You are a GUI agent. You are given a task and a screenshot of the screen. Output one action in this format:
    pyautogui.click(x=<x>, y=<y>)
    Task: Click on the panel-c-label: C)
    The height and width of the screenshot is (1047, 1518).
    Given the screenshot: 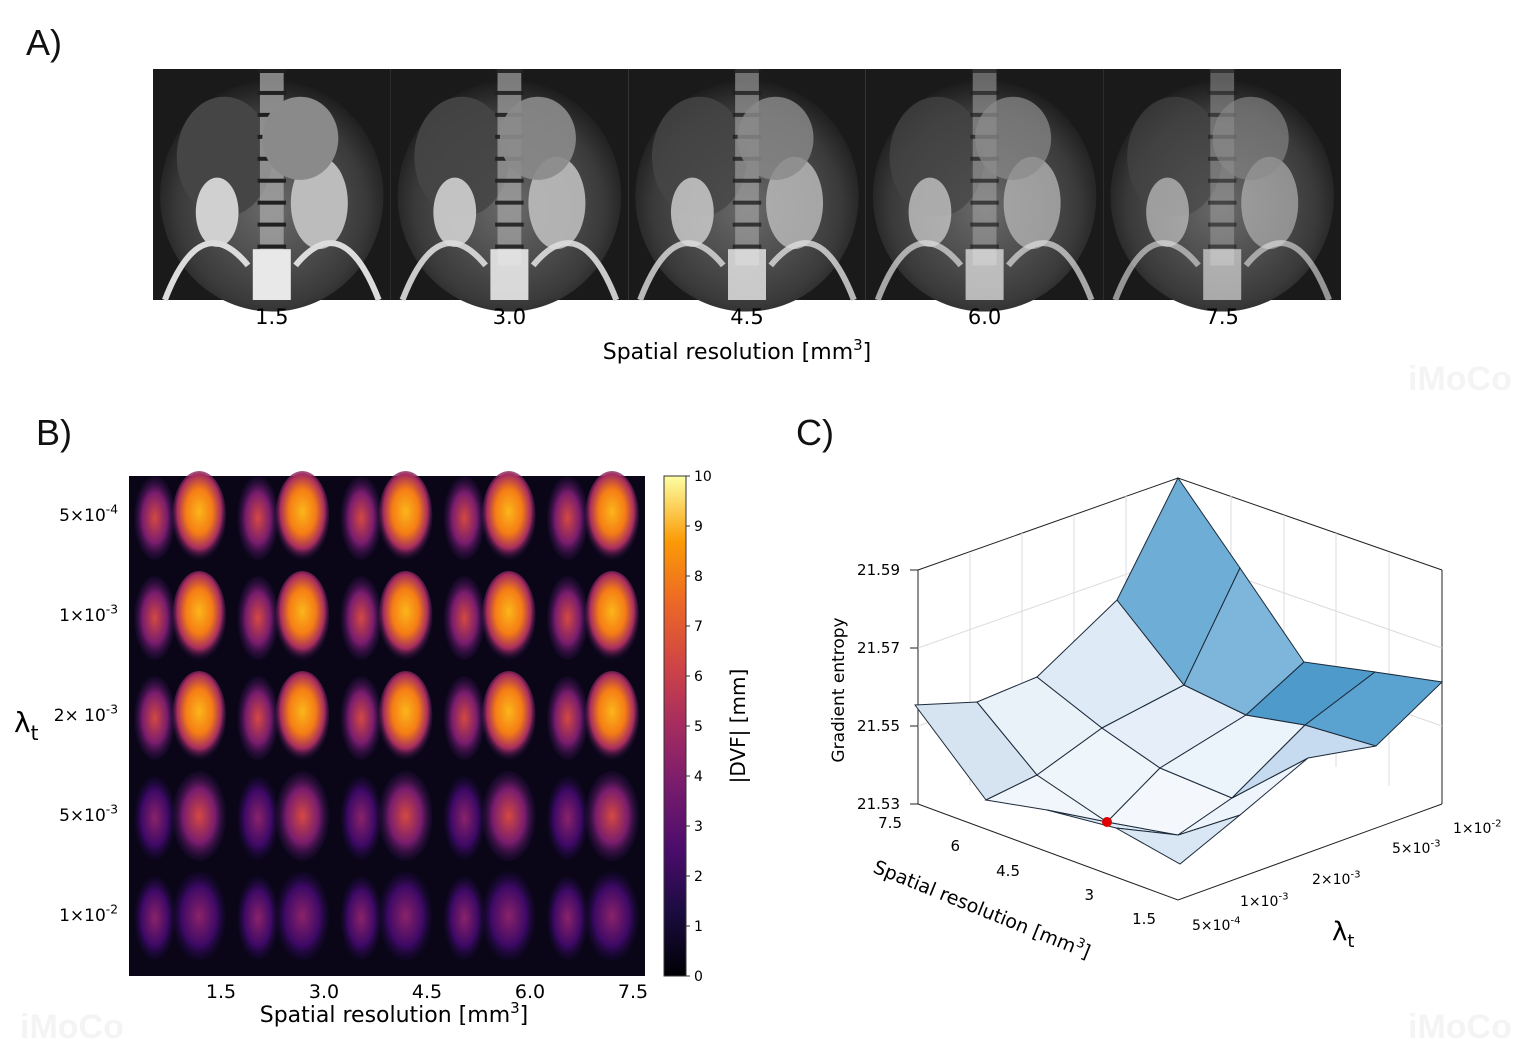 What is the action you would take?
    pyautogui.click(x=815, y=432)
    